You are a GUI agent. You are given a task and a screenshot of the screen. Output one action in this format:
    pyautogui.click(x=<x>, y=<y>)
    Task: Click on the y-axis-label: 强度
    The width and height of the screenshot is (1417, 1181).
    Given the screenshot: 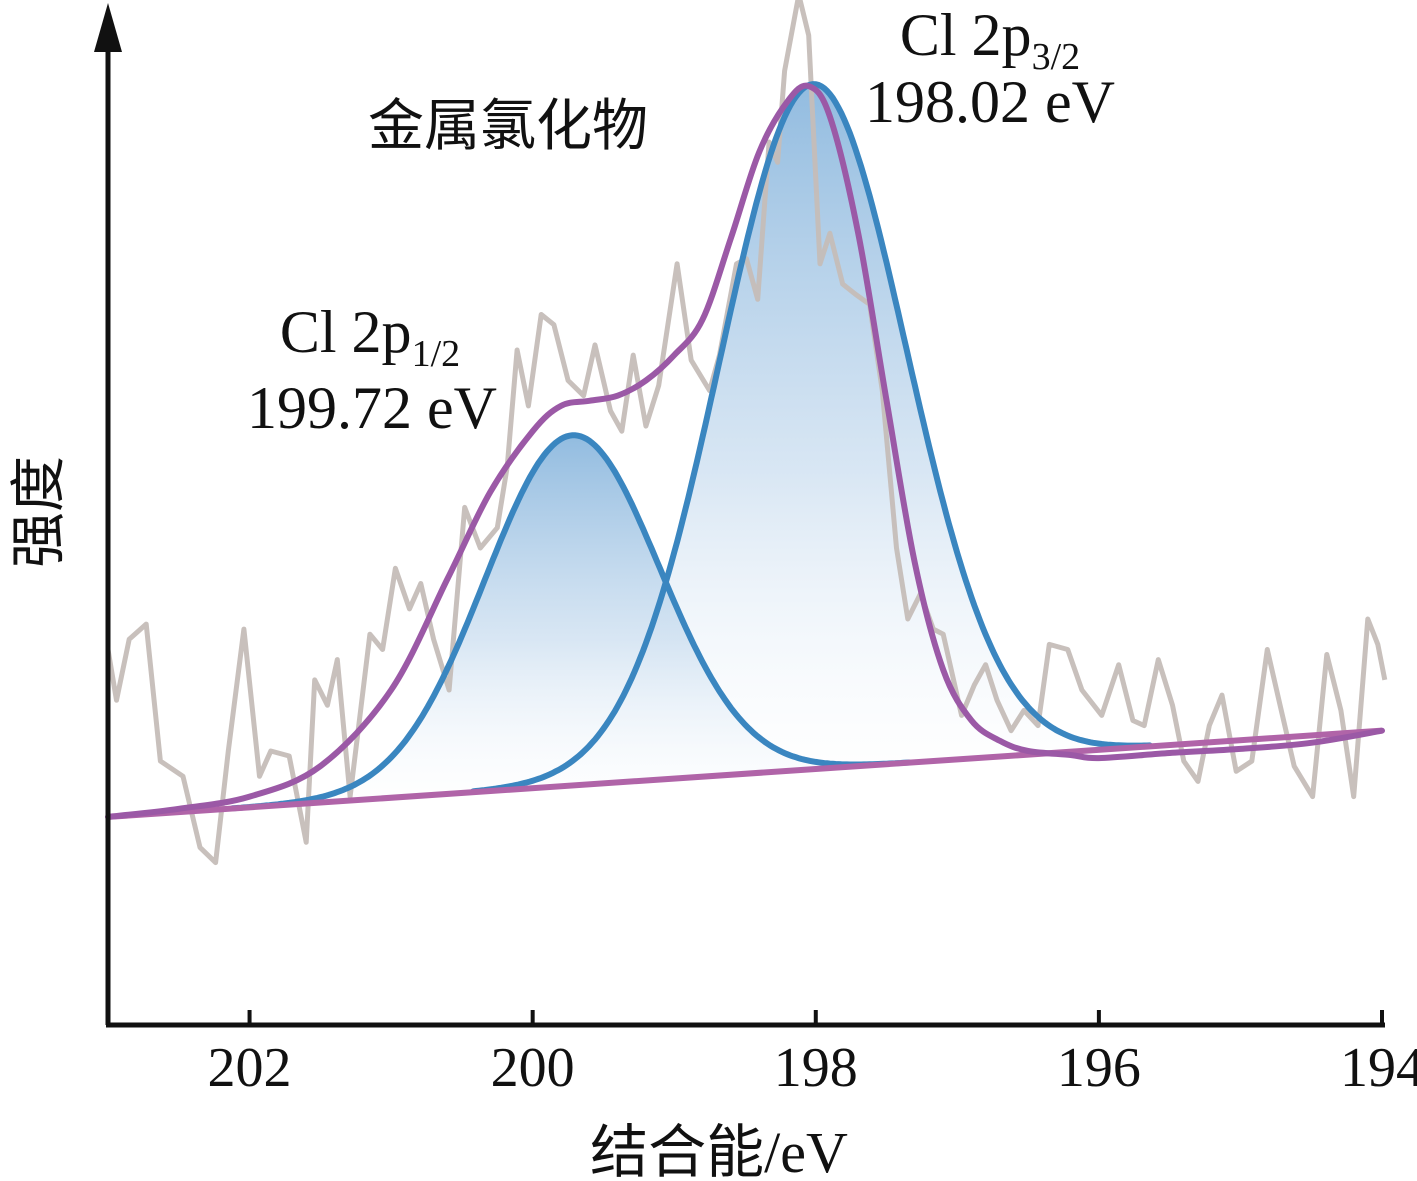 What is the action you would take?
    pyautogui.click(x=40, y=512)
    